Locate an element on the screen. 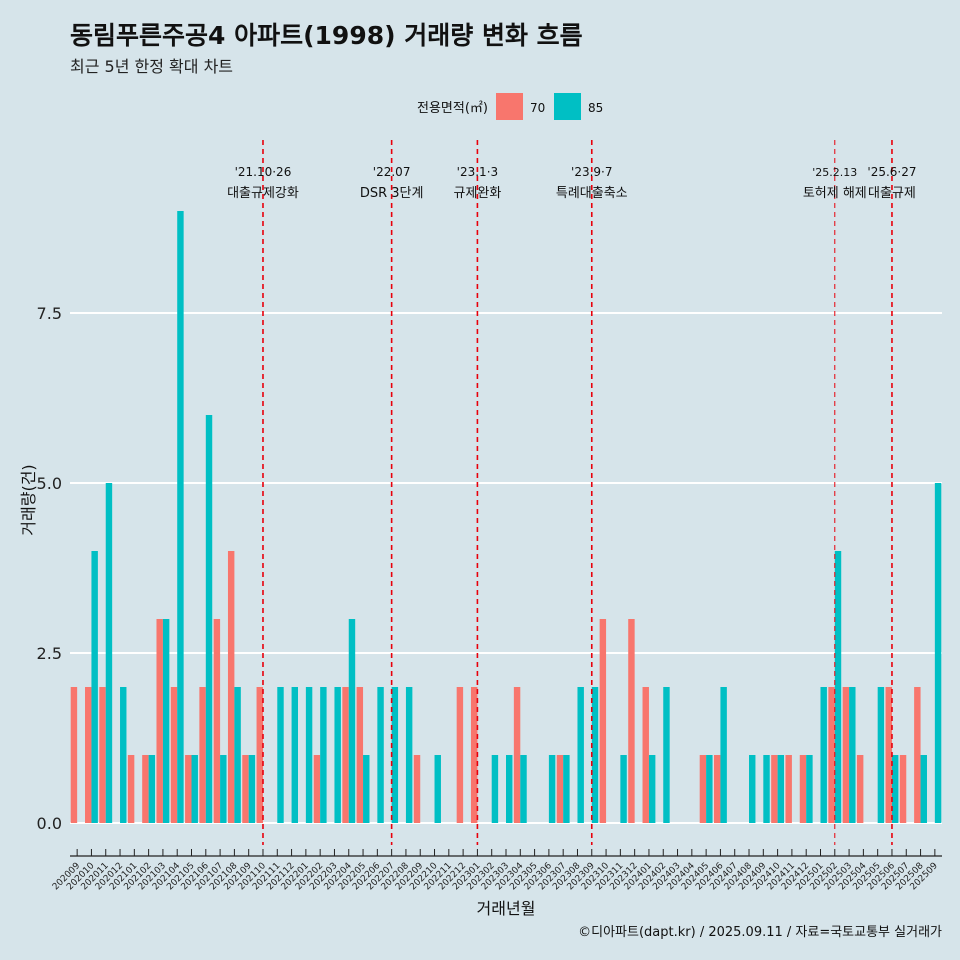 The width and height of the screenshot is (960, 960). event-date-2: '23.1·3 is located at coordinates (477, 172).